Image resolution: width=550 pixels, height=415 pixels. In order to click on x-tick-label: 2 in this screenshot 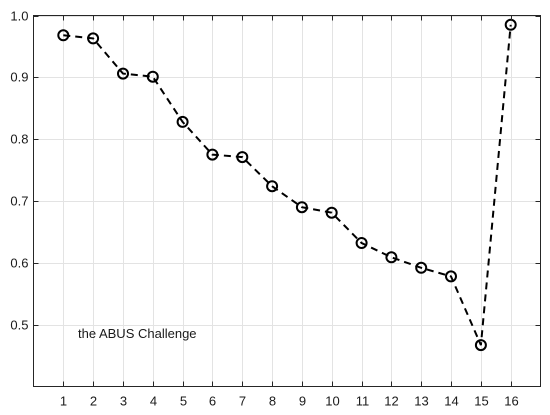, I will do `click(93, 401)`.